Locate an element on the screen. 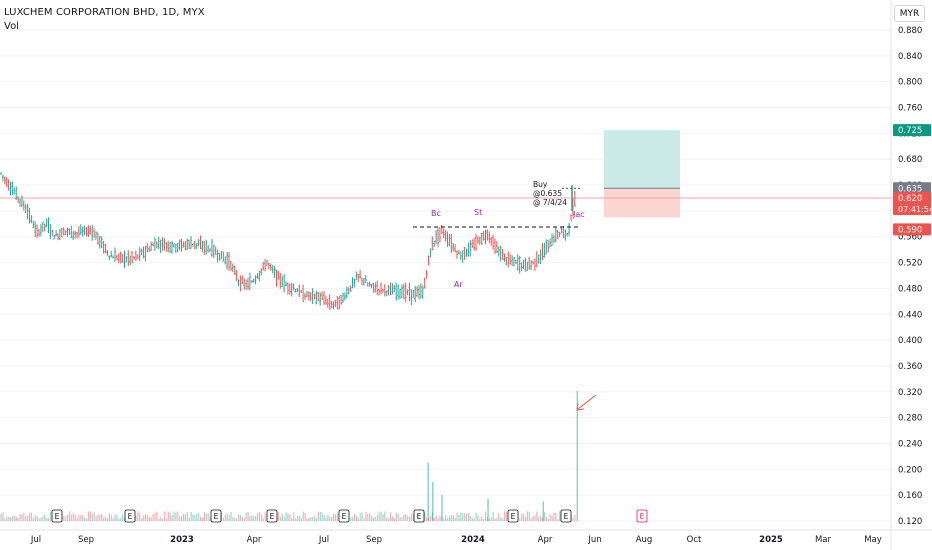 This screenshot has height=550, width=932. stop-zone is located at coordinates (642, 203).